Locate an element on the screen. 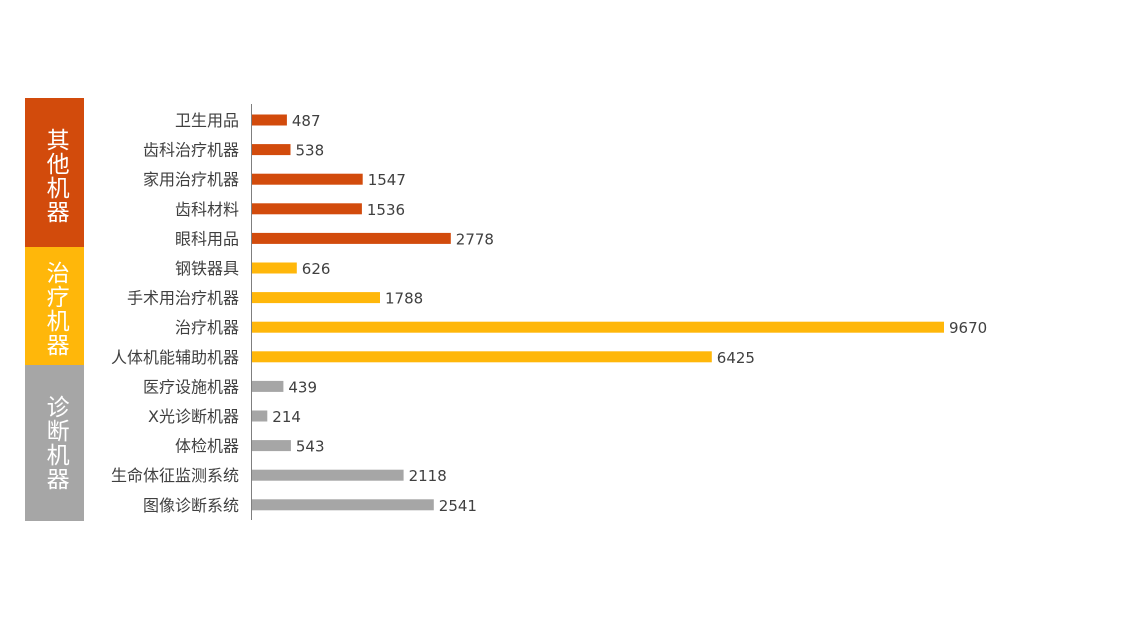 This screenshot has height=636, width=1125. value-label: 2118 is located at coordinates (428, 476).